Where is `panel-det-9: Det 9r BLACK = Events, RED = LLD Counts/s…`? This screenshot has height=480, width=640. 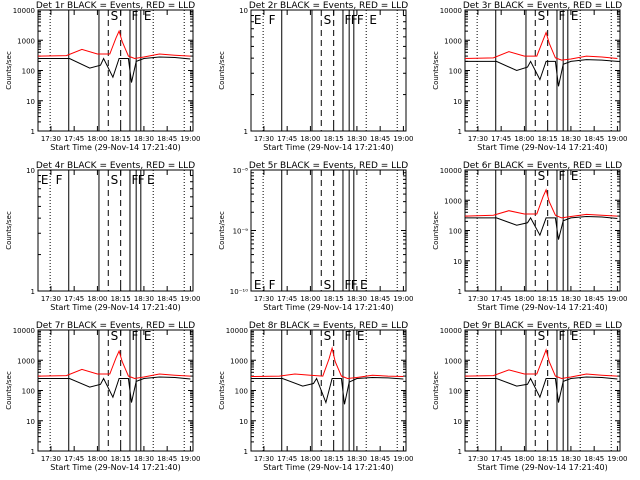
panel-det-9: Det 9r BLACK = Events, RED = LLD Counts/s… is located at coordinates (530, 396).